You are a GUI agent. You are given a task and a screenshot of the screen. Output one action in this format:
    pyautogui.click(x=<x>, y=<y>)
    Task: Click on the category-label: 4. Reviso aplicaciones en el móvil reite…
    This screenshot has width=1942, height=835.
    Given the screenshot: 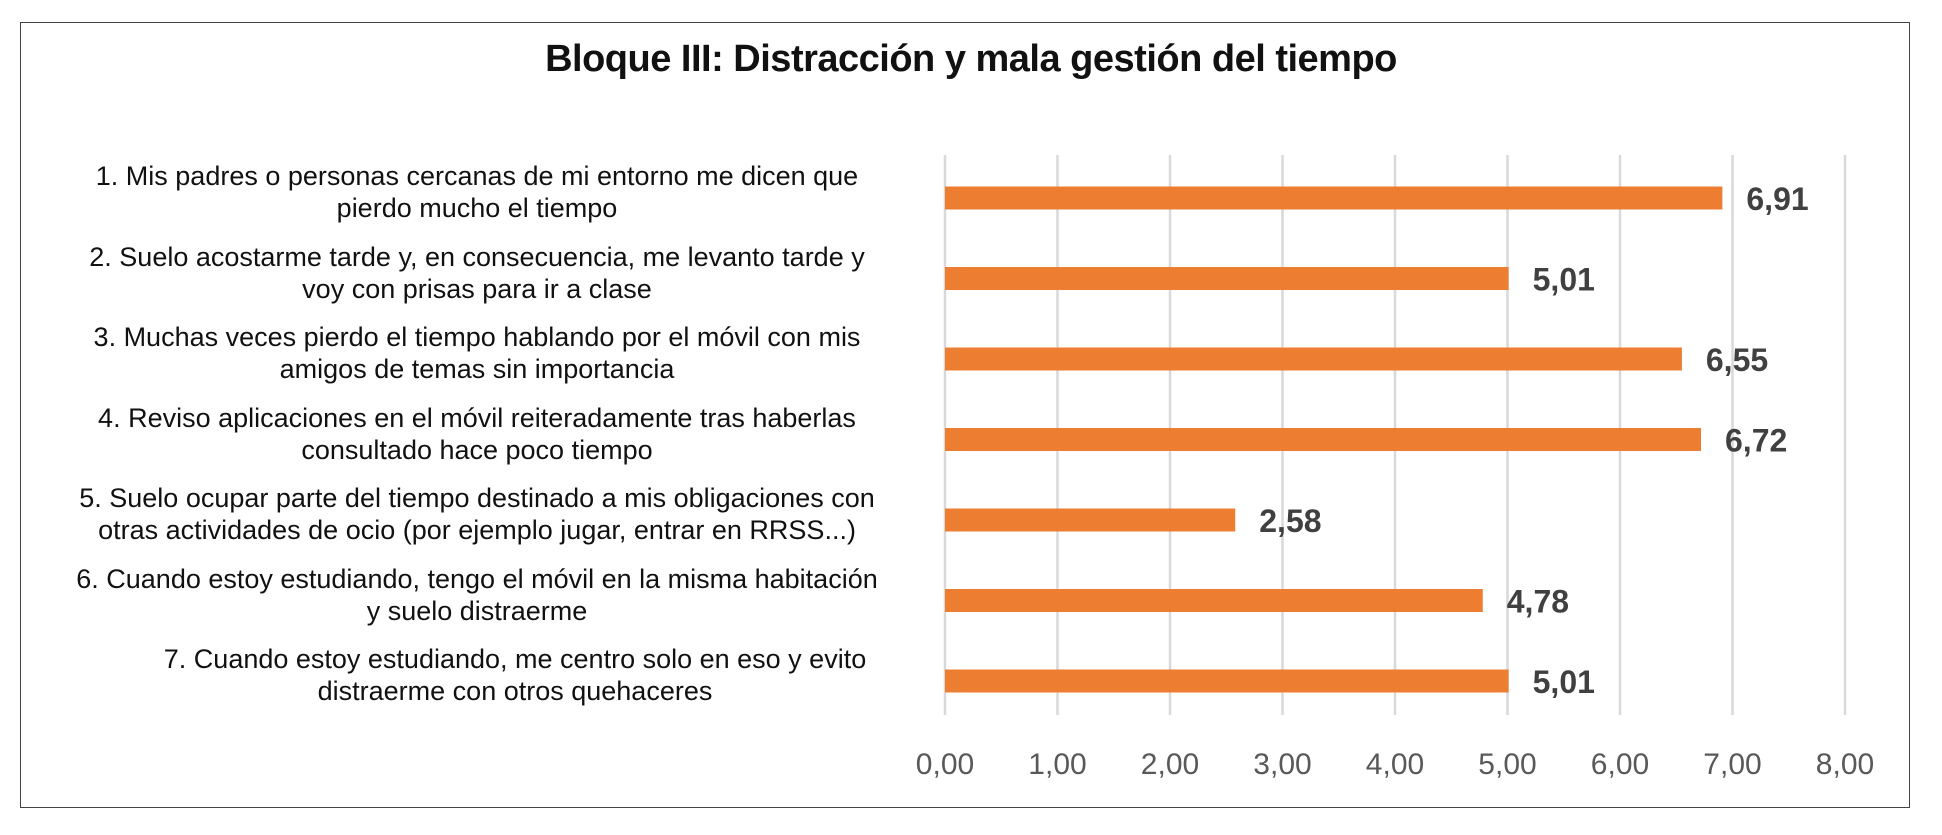 What is the action you would take?
    pyautogui.click(x=477, y=434)
    